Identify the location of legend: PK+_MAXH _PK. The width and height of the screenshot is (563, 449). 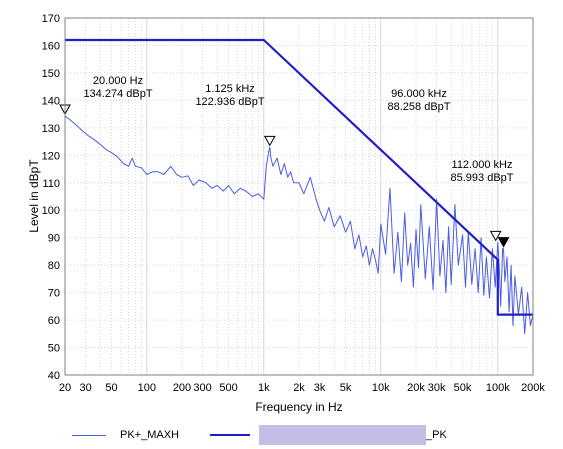
(281, 434).